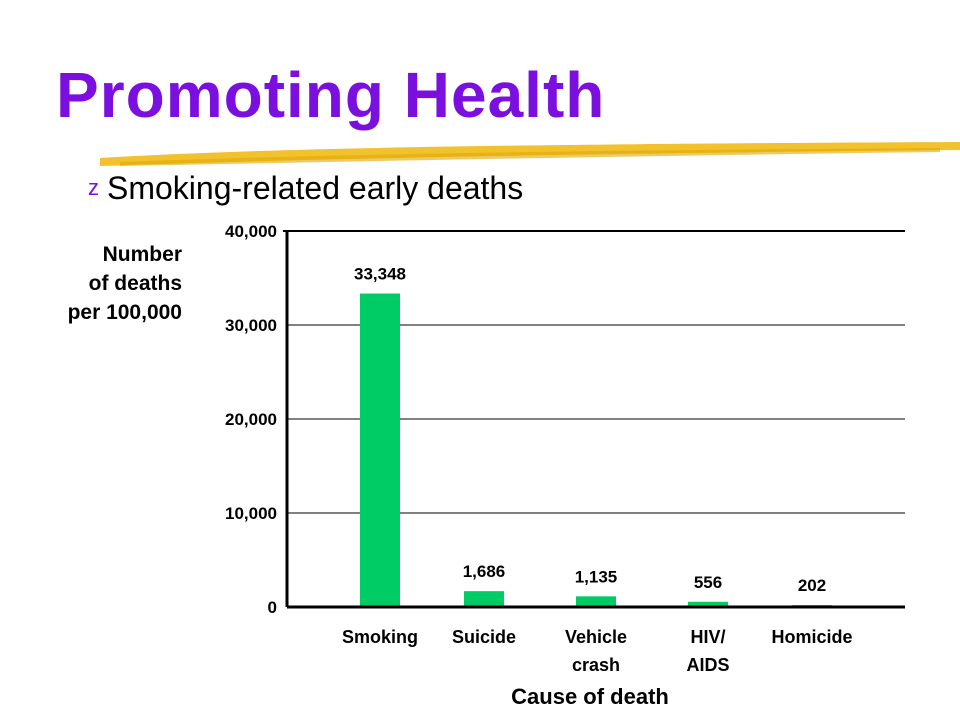 The width and height of the screenshot is (960, 720). I want to click on title-underline-swoosh, so click(530, 154).